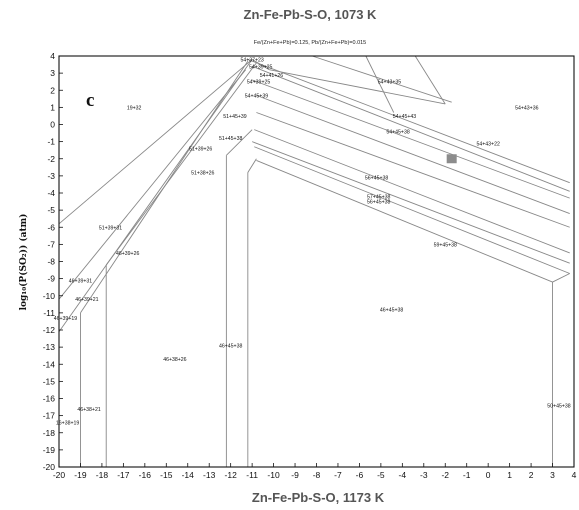 This screenshot has width=579, height=510. Describe the element at coordinates (271, 76) in the screenshot. I see `region-label: 54+41+26` at that location.